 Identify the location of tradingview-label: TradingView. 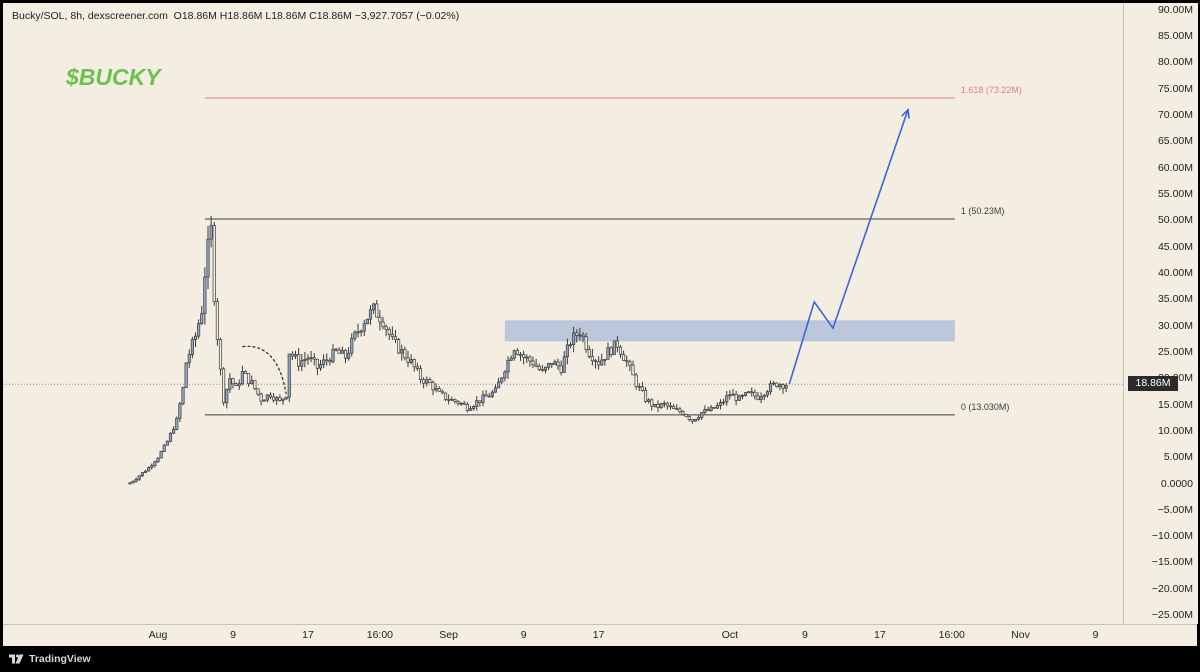
(60, 659).